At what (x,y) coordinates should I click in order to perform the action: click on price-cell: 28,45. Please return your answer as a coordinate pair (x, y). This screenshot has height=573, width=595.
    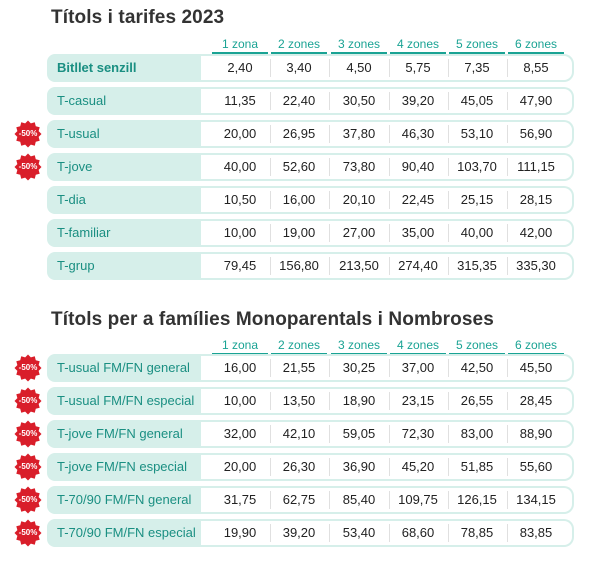
    Looking at the image, I should click on (536, 400).